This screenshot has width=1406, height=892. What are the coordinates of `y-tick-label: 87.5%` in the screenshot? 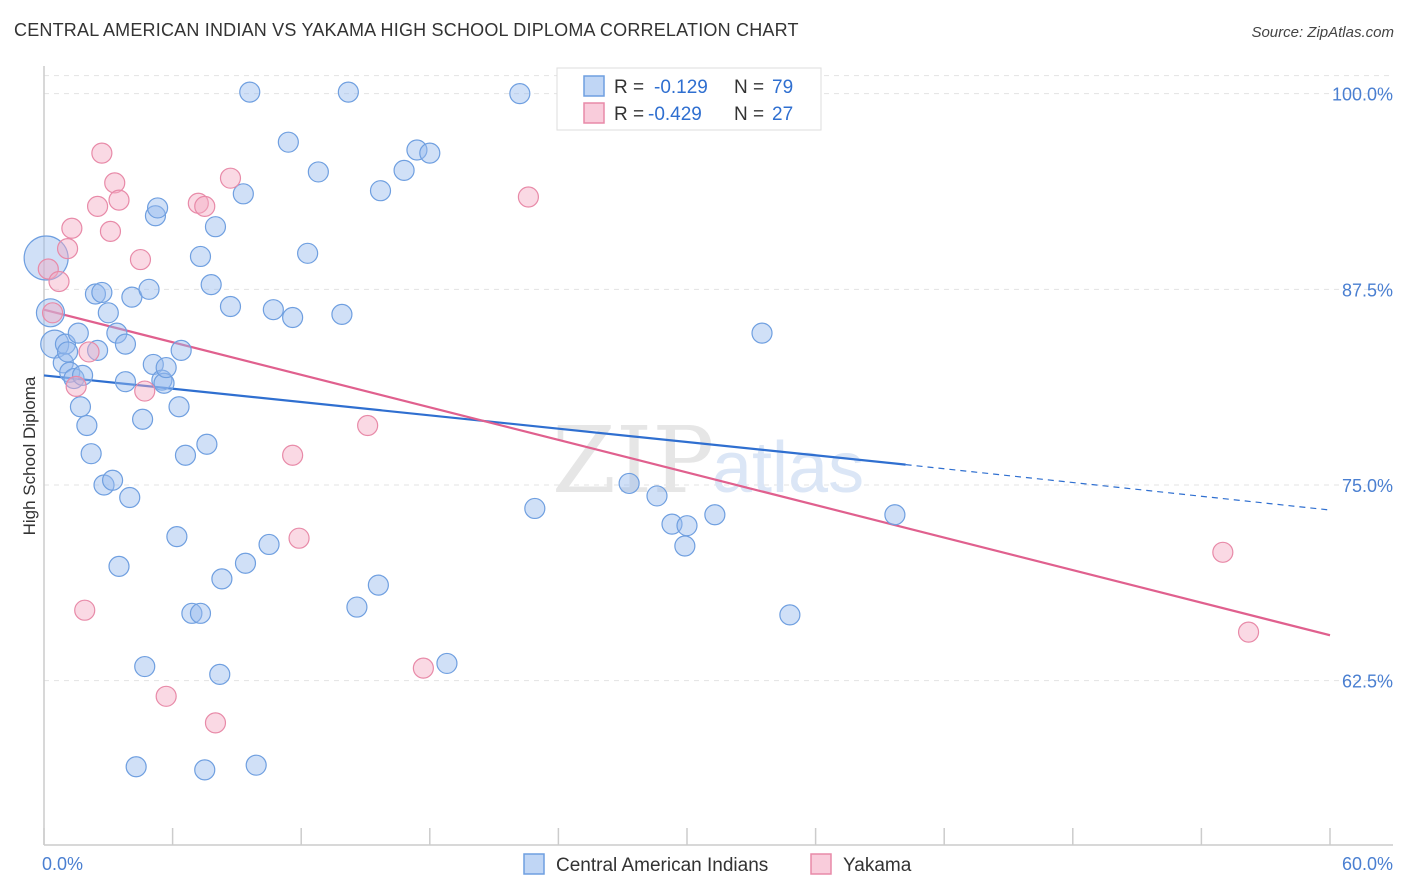 It's located at (1367, 290).